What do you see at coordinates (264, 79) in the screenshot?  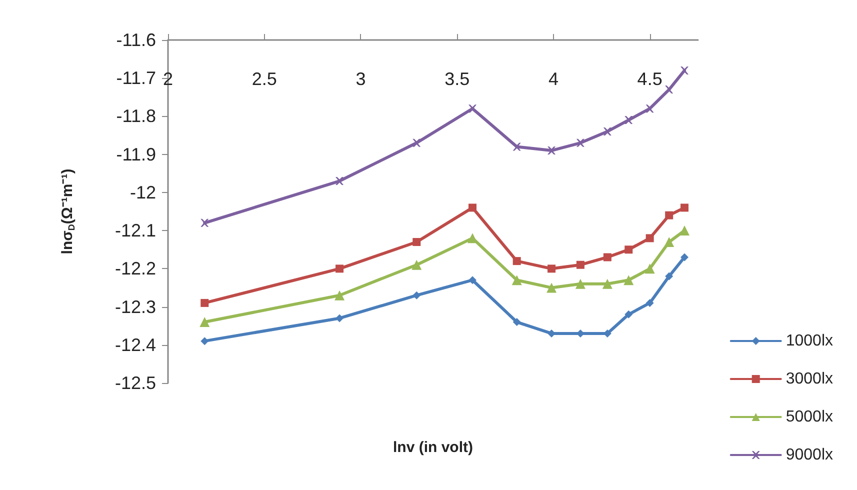 I see `x-tick-label: 2.5` at bounding box center [264, 79].